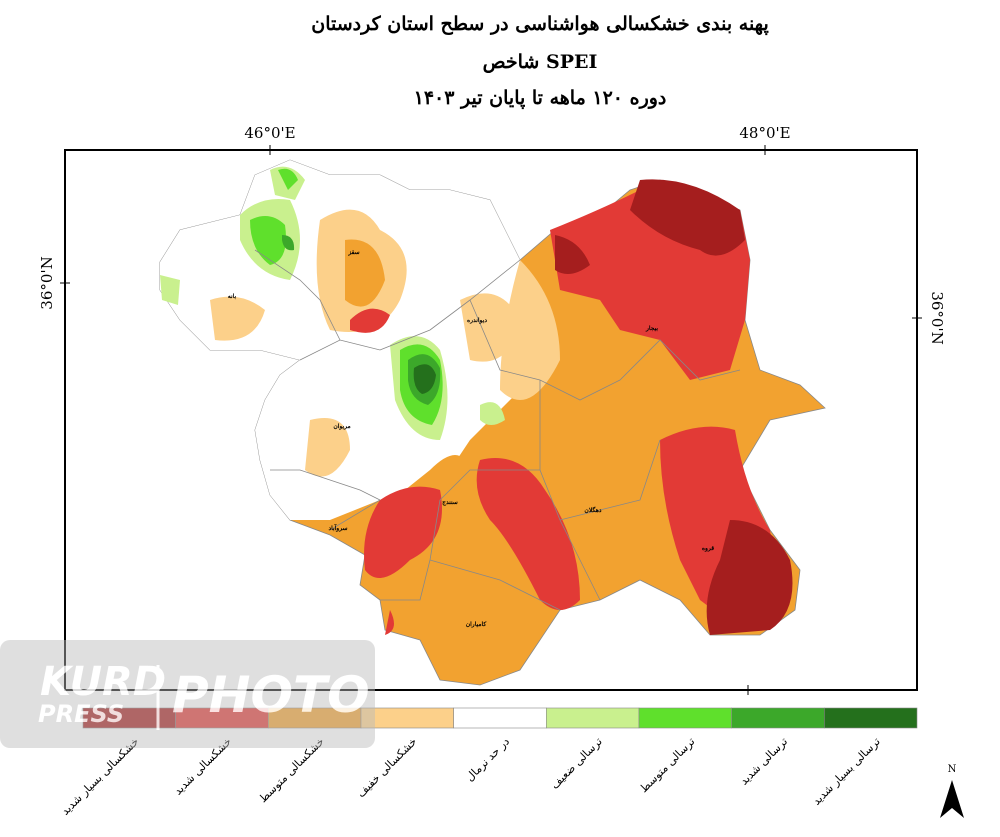 This screenshot has width=1000, height=837. Describe the element at coordinates (337, 528) in the screenshot. I see `city-label: سروآباد` at that location.